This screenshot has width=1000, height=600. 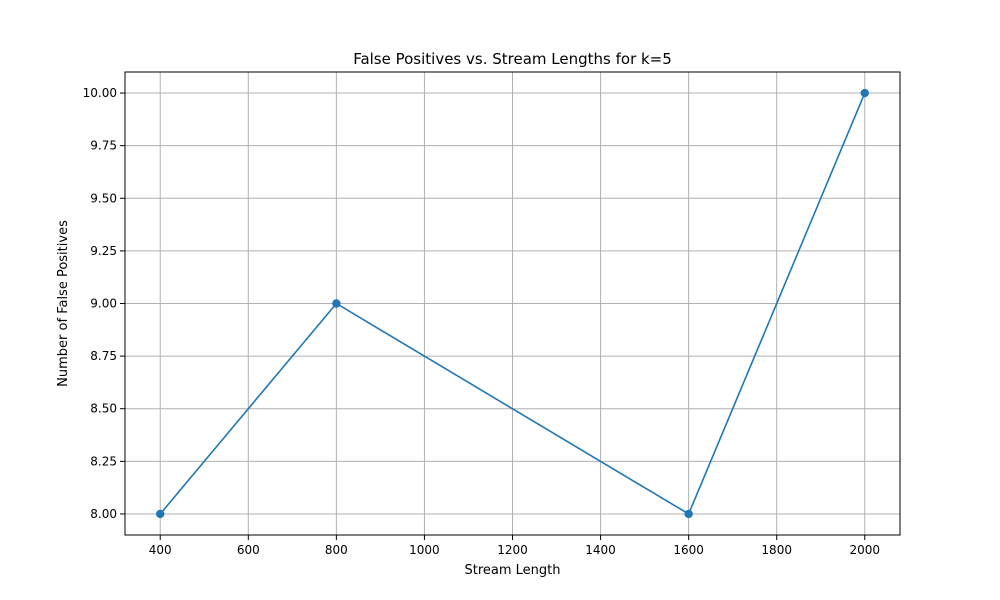 I want to click on x-axis-ticks: 400 600 800 1000 1200 1400 1600 1800 2000, so click(x=514, y=546).